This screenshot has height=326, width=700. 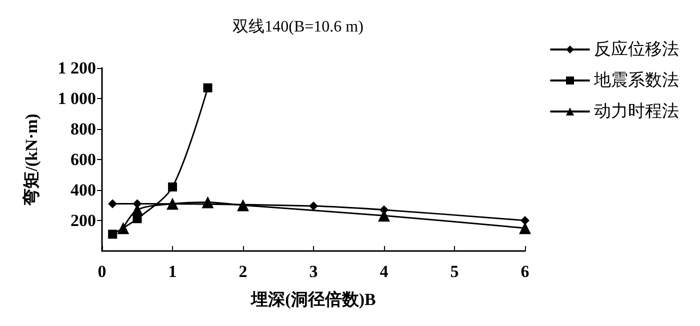 I want to click on x-tick-label: 5, so click(x=454, y=271).